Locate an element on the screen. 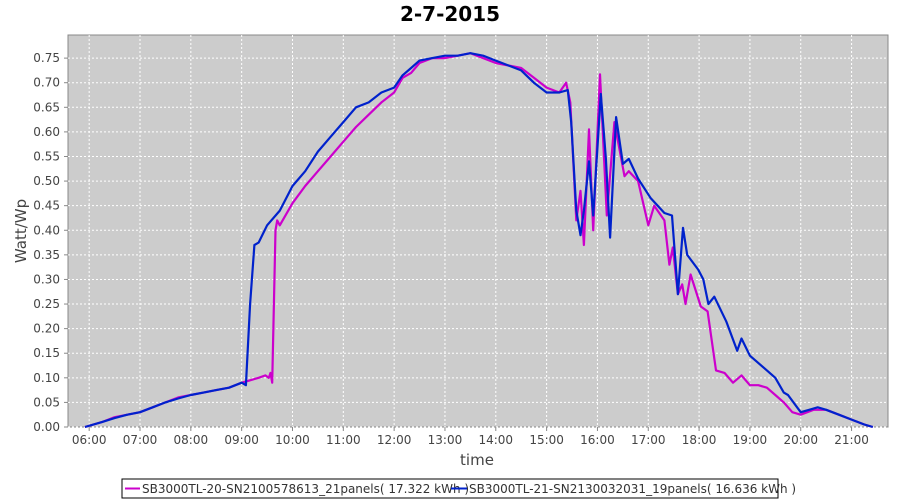 The width and height of the screenshot is (900, 504). x-tick-label: 16:00 is located at coordinates (597, 440).